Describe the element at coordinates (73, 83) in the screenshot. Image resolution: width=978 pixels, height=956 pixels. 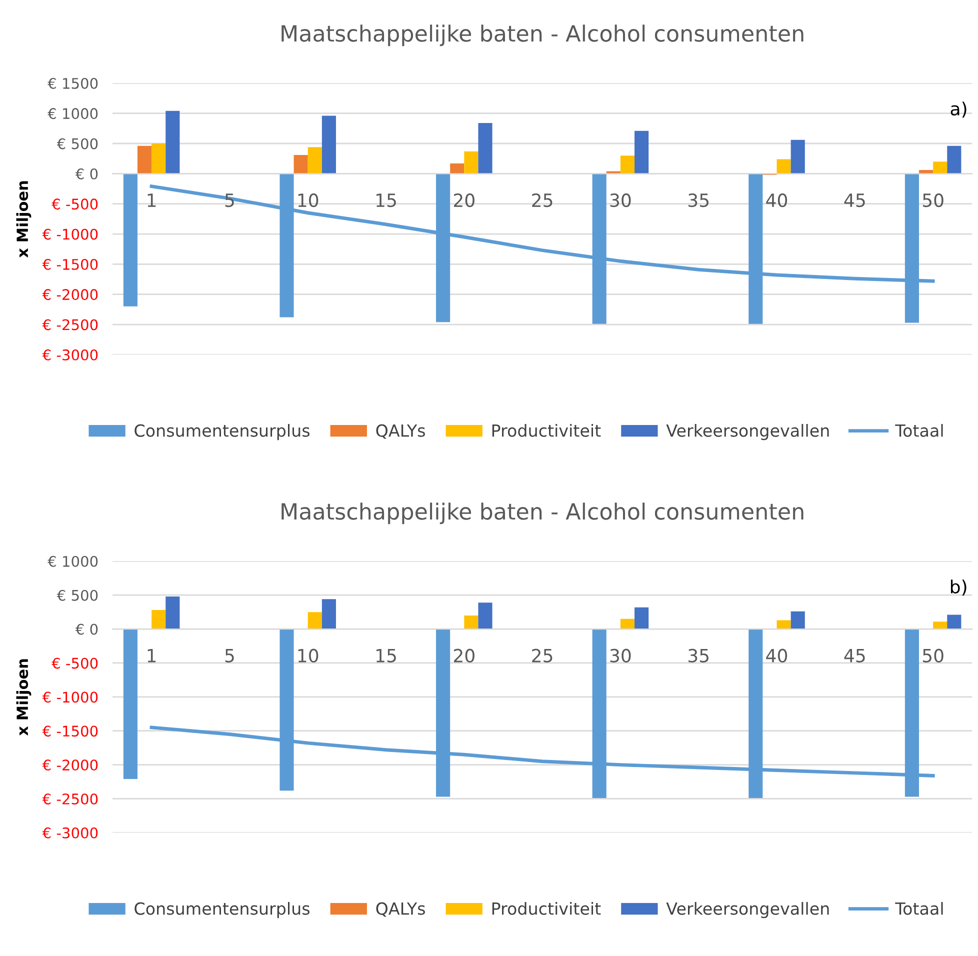
I see `y-tick-label: € 1500` at that location.